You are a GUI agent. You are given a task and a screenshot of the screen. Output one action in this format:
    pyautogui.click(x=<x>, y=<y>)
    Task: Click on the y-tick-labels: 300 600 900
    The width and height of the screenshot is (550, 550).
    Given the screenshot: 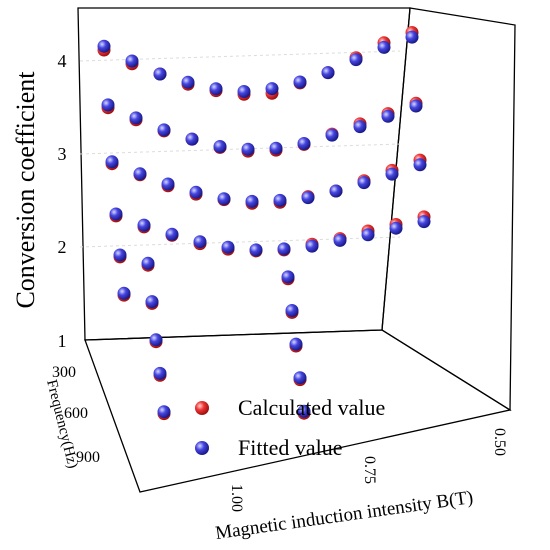 What is the action you would take?
    pyautogui.click(x=76, y=415)
    